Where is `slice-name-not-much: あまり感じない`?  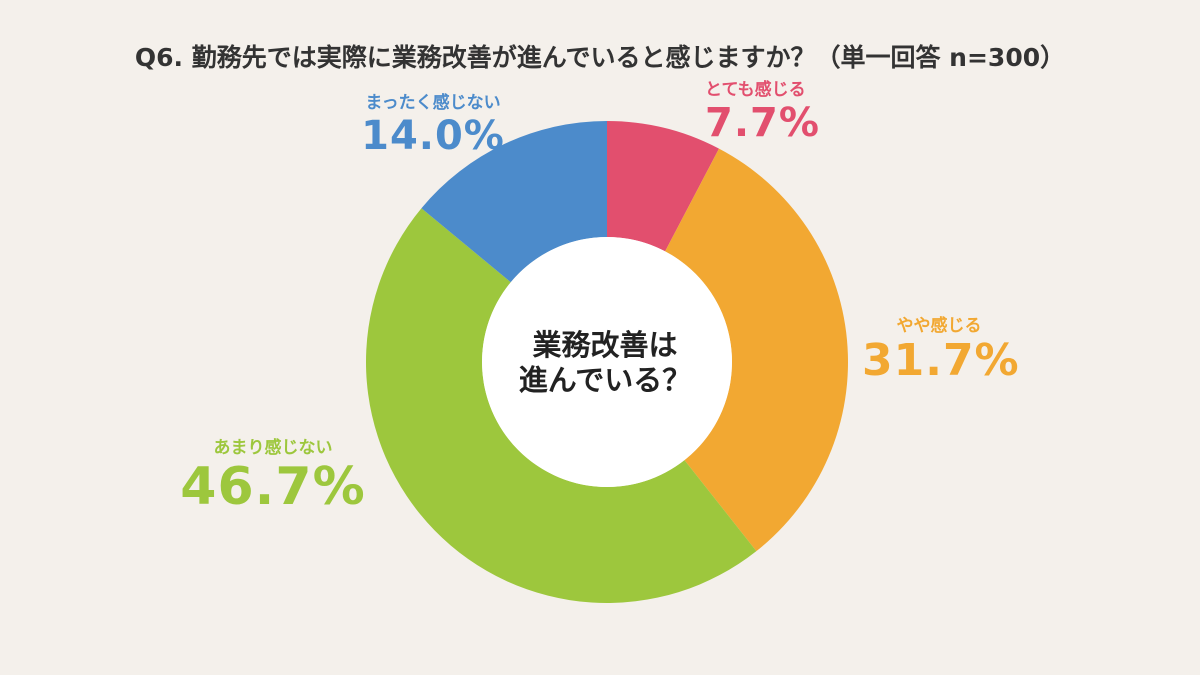 slice-name-not-much: あまり感じない is located at coordinates (273, 448).